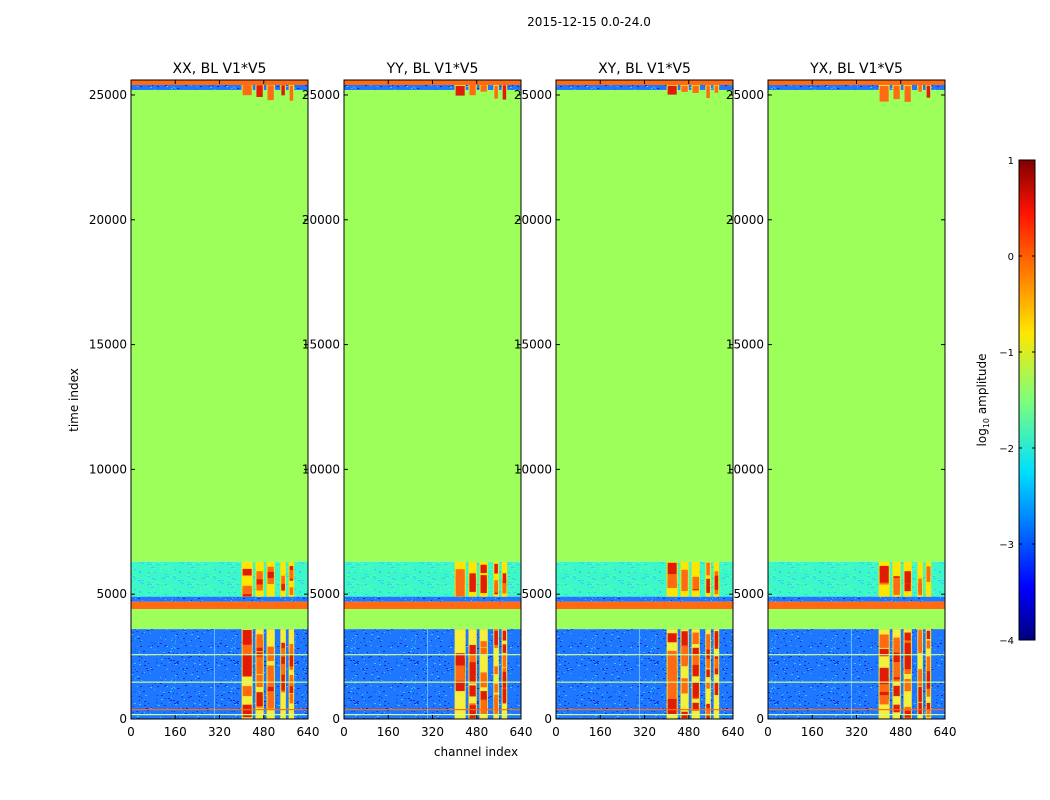 Image resolution: width=1050 pixels, height=800 pixels. I want to click on x-tick-label: 0, so click(131, 732).